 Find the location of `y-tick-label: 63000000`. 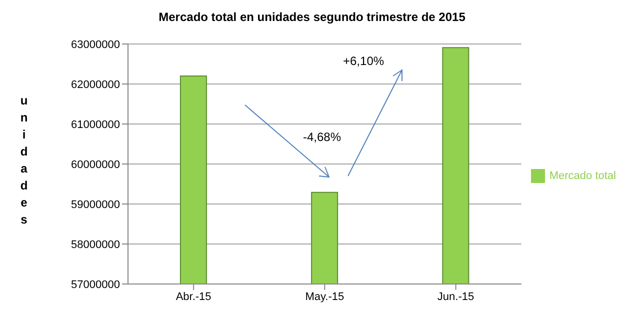

y-tick-label: 63000000 is located at coordinates (95, 44).